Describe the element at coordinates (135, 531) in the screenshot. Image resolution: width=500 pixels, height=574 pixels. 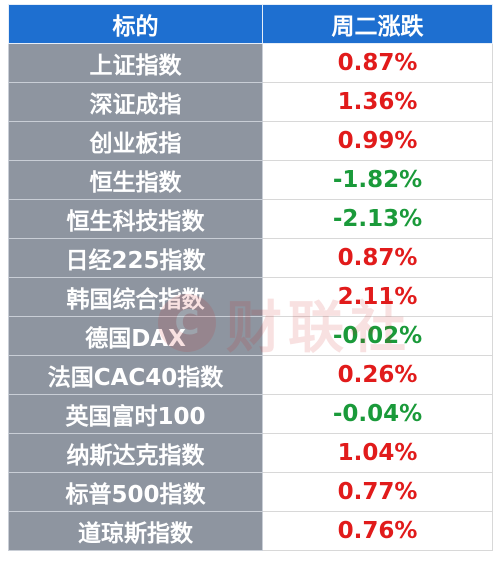
I see `index-name-cell: 道琼斯指数` at that location.